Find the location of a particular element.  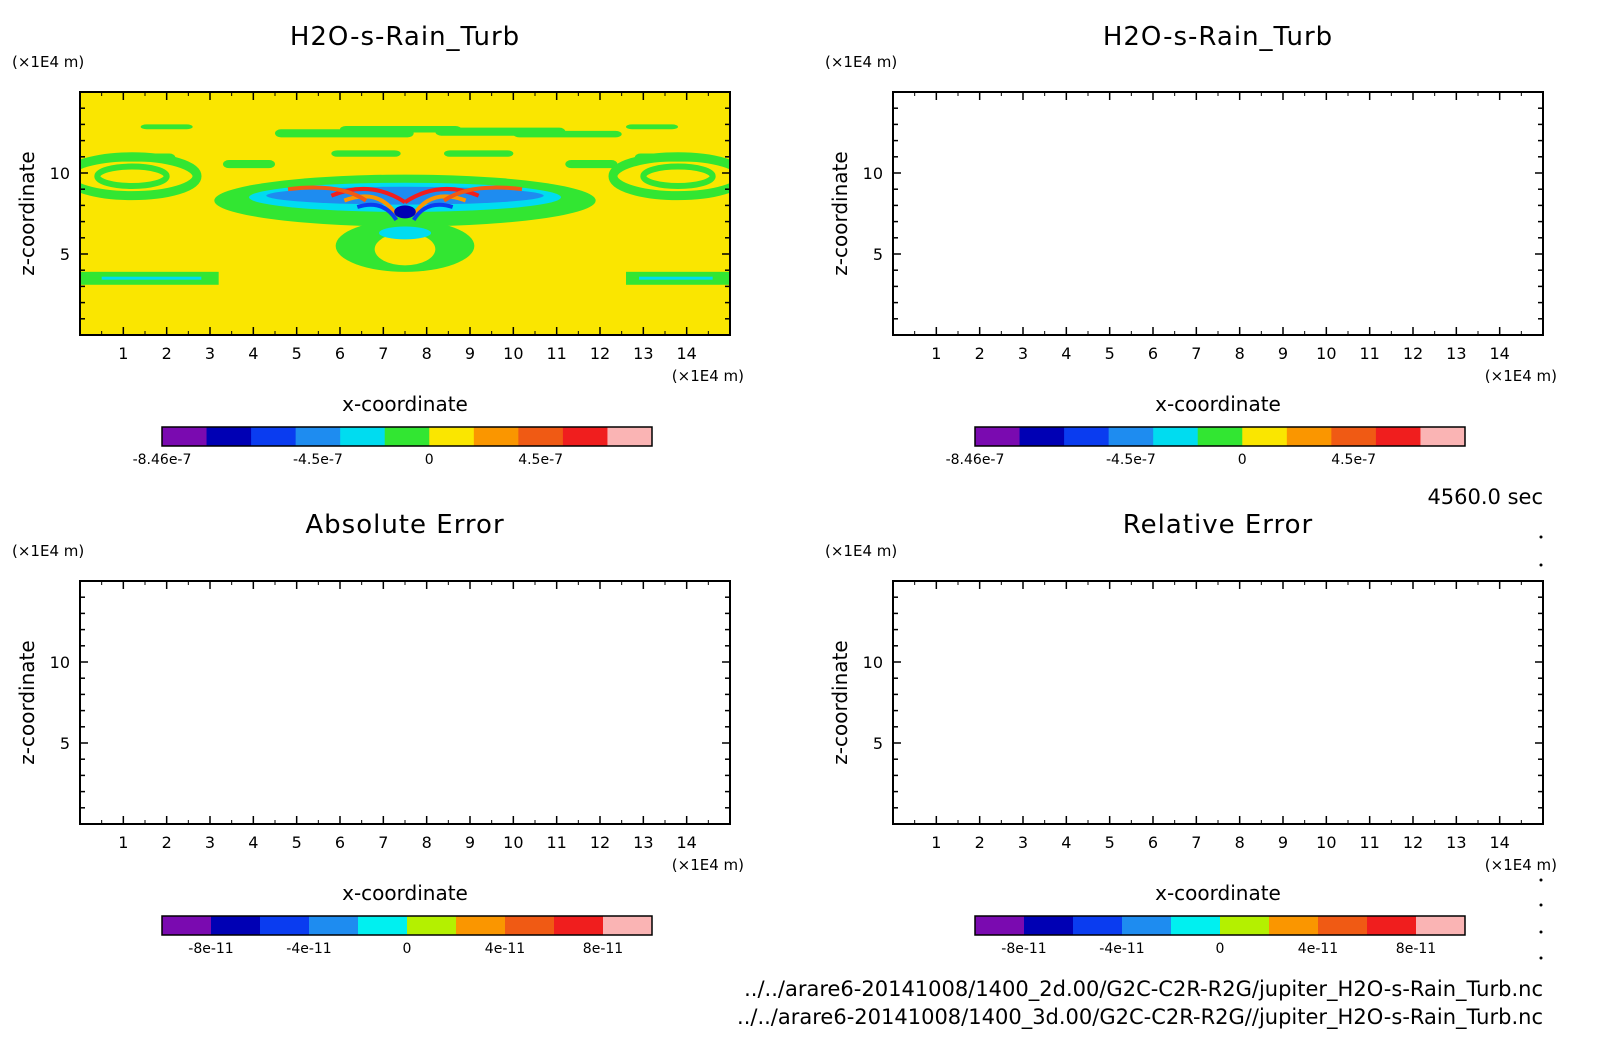

colorbar-label: 4.5e-7 is located at coordinates (1353, 460).